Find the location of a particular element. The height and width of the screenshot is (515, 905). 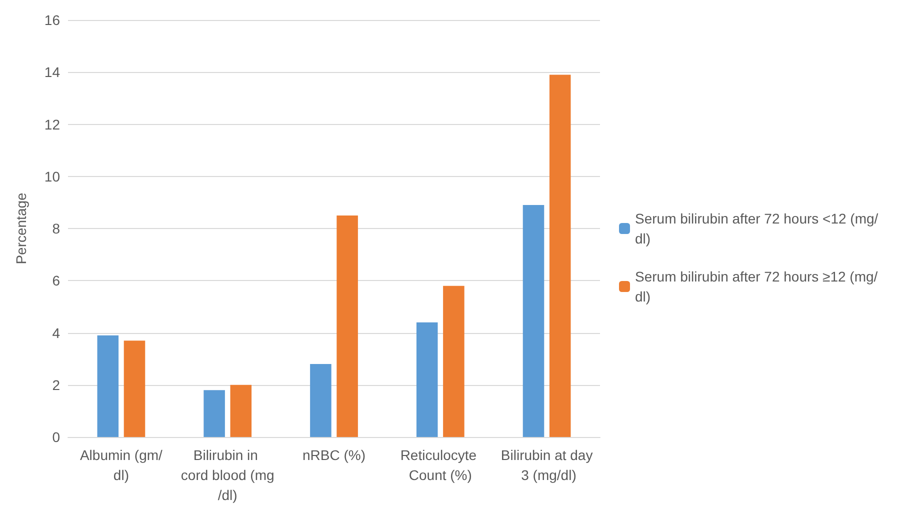

x-tick-label: Reticulocyte Count (%) is located at coordinates (440, 465).